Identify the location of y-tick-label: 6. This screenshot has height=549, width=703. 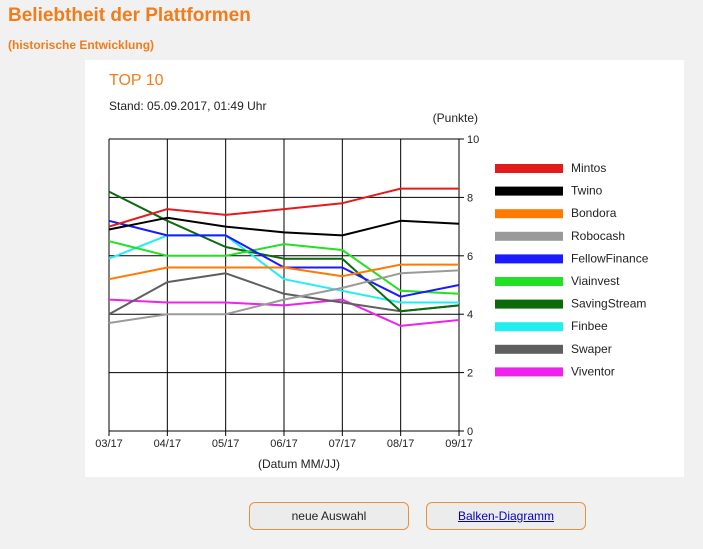
(470, 257).